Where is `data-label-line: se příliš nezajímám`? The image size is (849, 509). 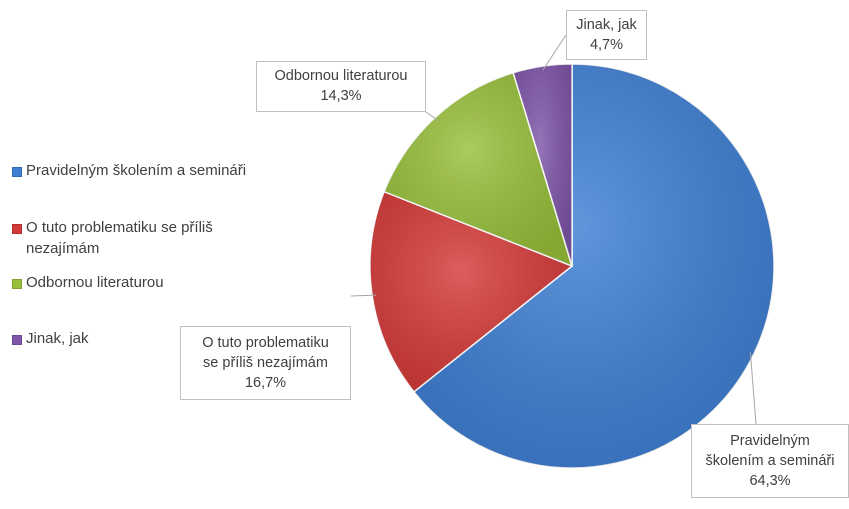
data-label-line: se příliš nezajímám is located at coordinates (265, 363).